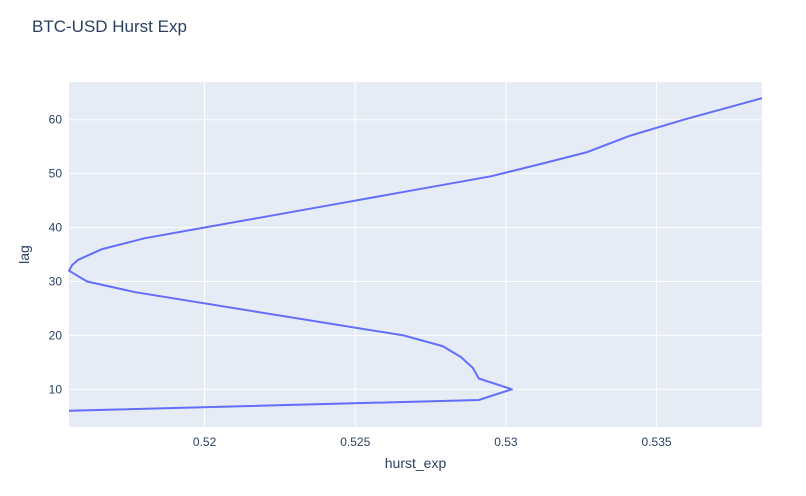 The image size is (806, 496). I want to click on x-tick-label: 0.535, so click(657, 442).